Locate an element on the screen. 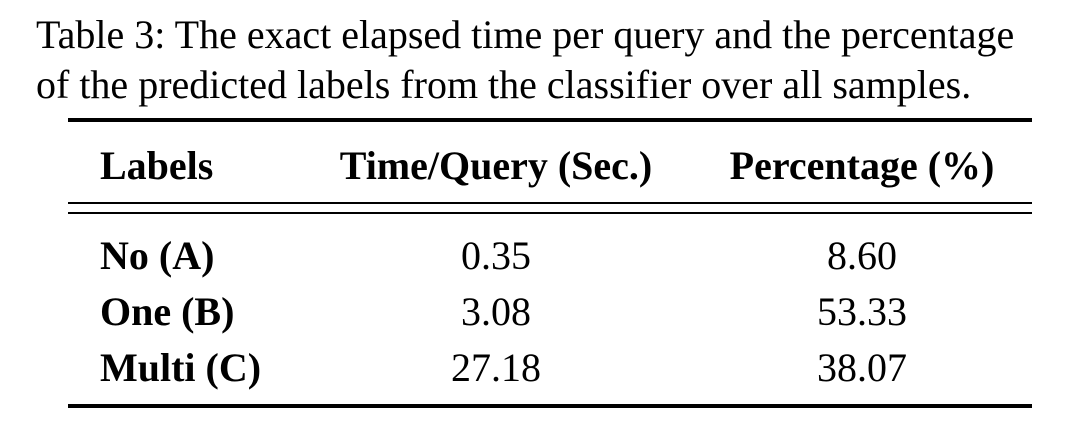 Image resolution: width=1084 pixels, height=438 pixels. header-time-per-query: Time/Query (Sec.) is located at coordinates (496, 165).